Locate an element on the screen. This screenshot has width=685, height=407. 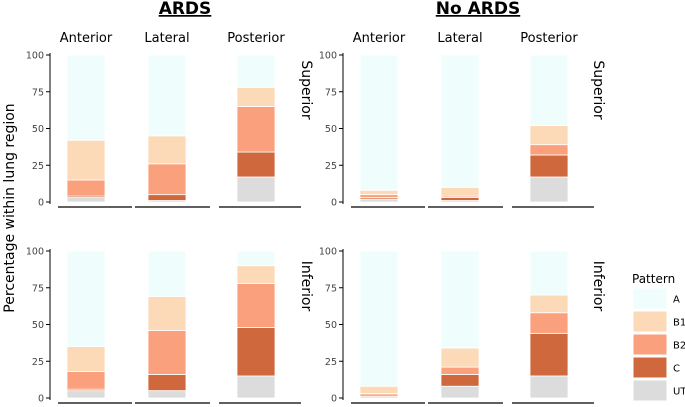
legend-swatch-c is located at coordinates (650, 367).